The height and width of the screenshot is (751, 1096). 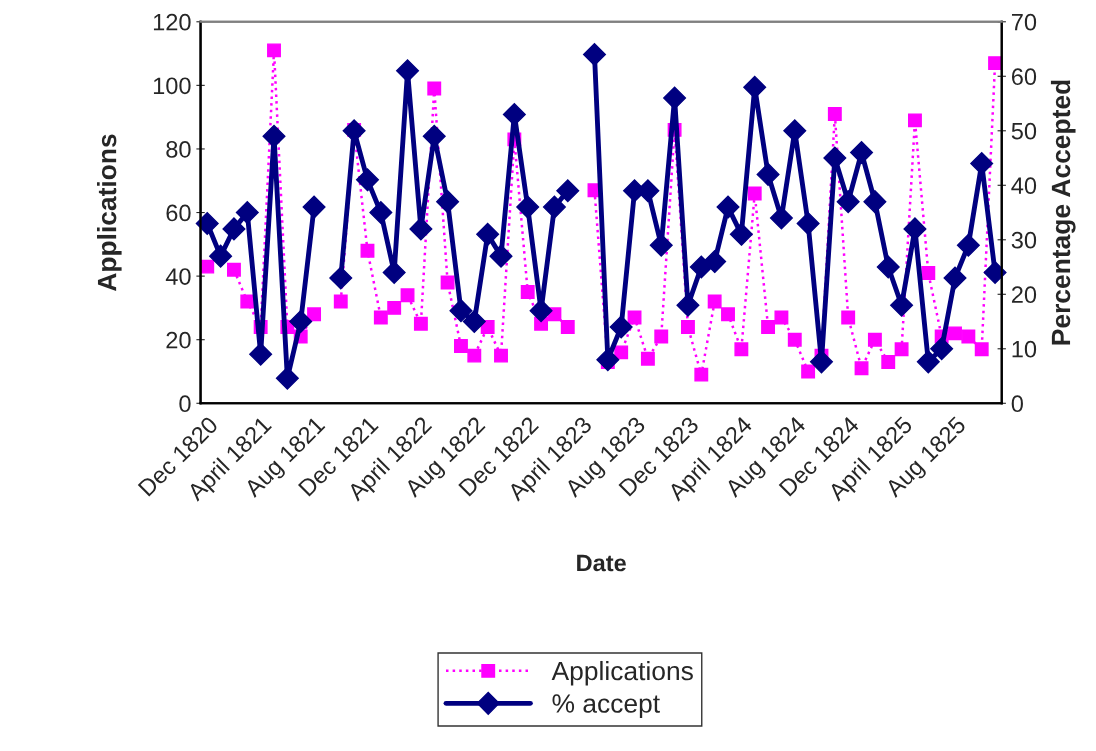 I want to click on y2-tick-label: 0, so click(x=1017, y=404).